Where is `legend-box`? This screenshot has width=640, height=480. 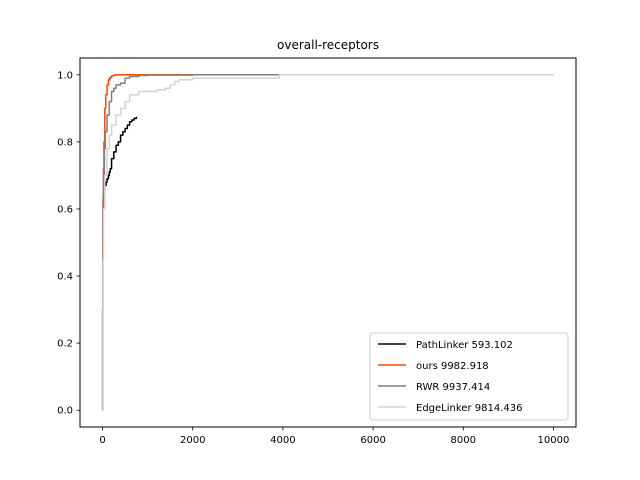 legend-box is located at coordinates (469, 376).